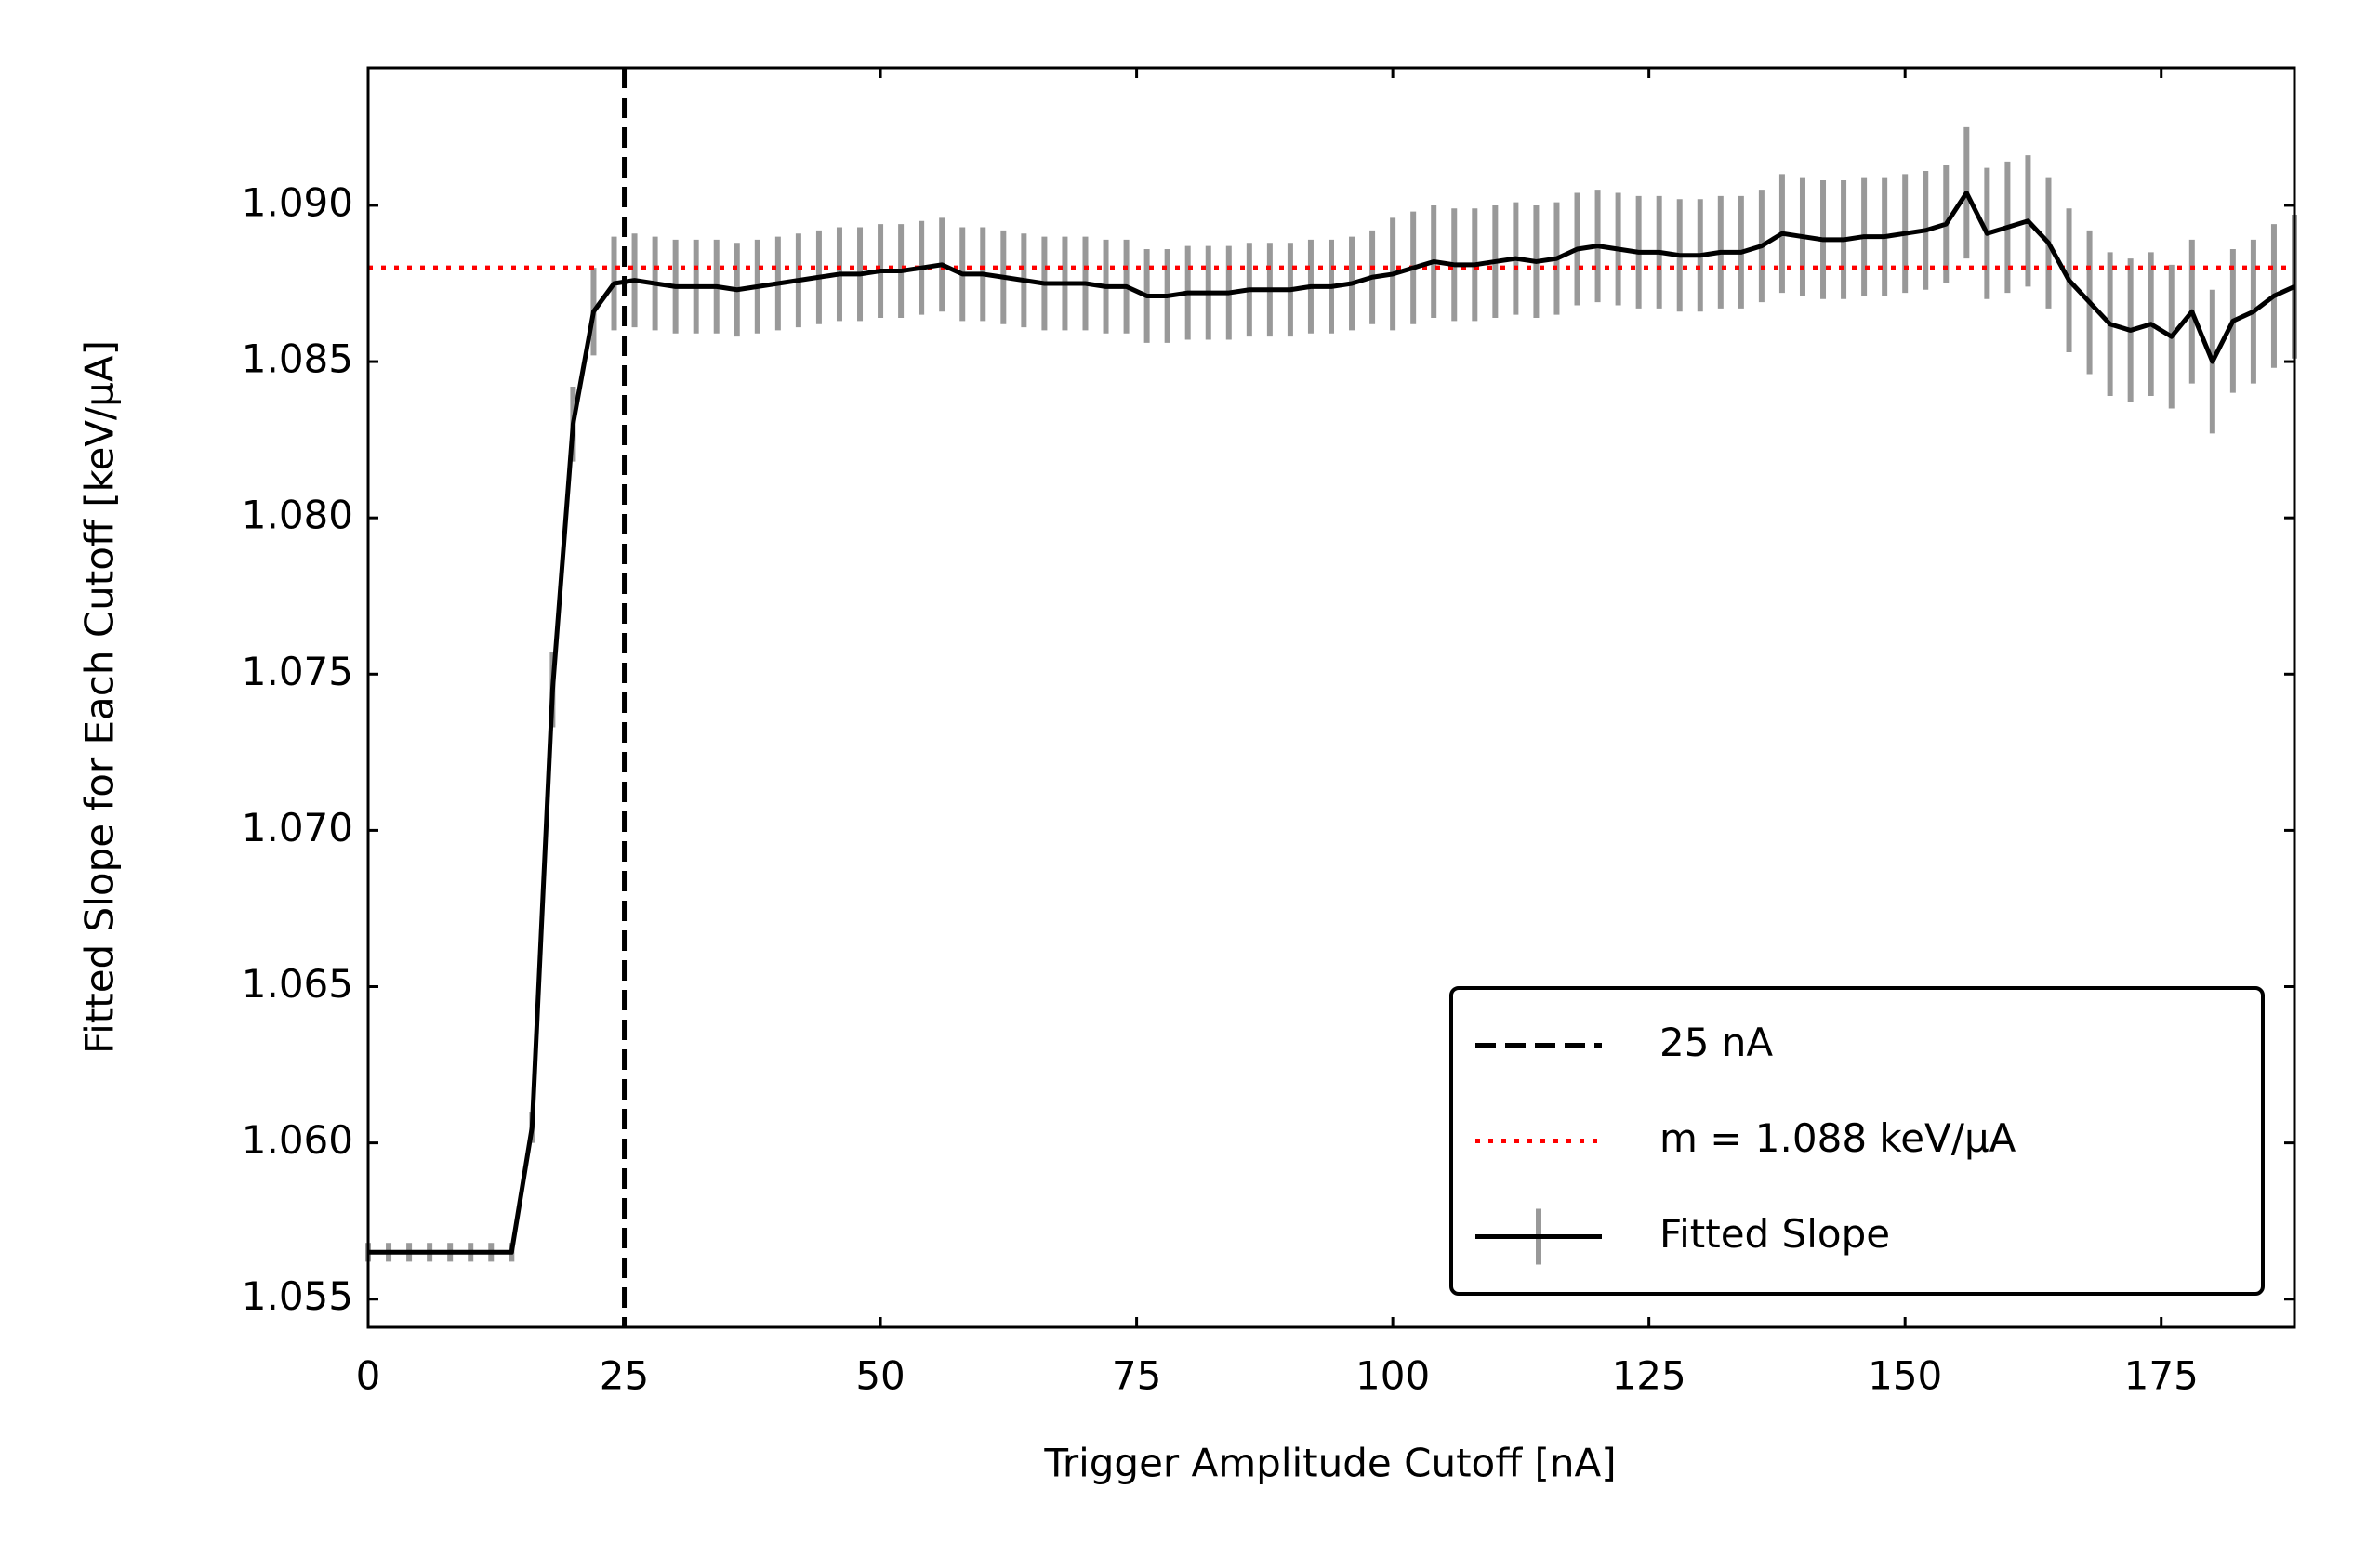 This screenshot has height=1568, width=2353. Describe the element at coordinates (1649, 1376) in the screenshot. I see `x-tick-label: 125` at that location.